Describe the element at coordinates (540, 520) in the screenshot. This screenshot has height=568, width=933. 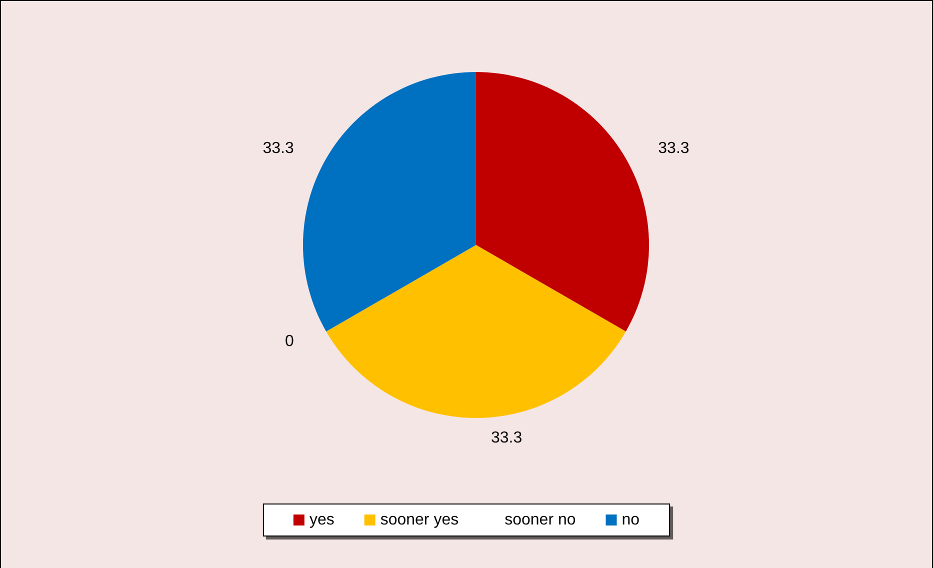
I see `category-label: sooner no` at that location.